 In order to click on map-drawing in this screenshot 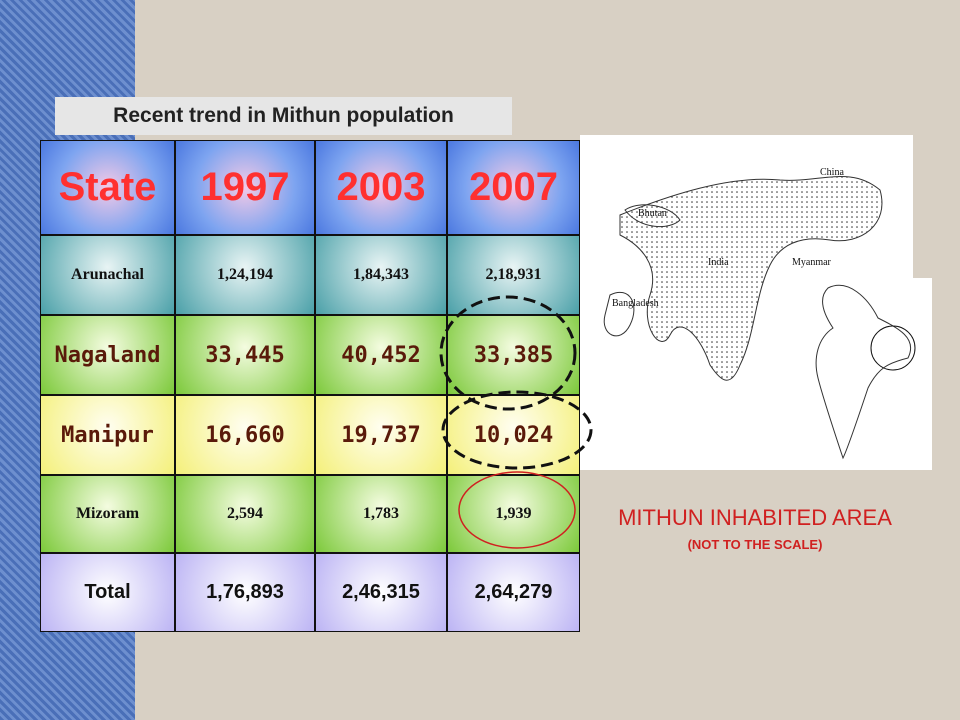, I will do `click(743, 278)`.